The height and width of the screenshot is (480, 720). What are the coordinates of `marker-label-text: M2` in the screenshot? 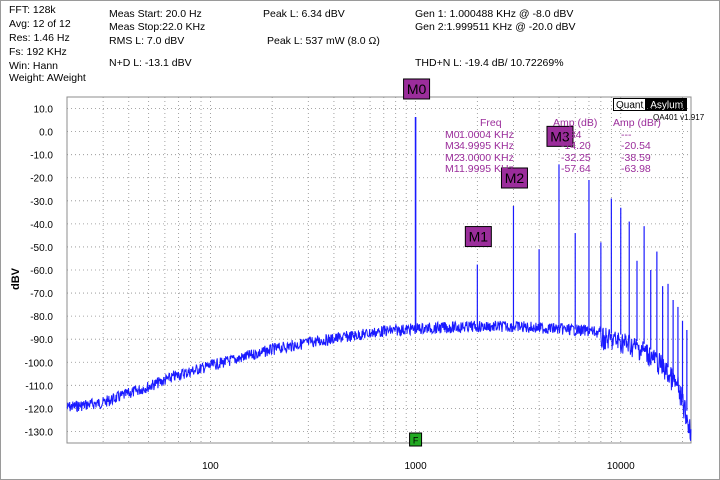 It's located at (515, 178).